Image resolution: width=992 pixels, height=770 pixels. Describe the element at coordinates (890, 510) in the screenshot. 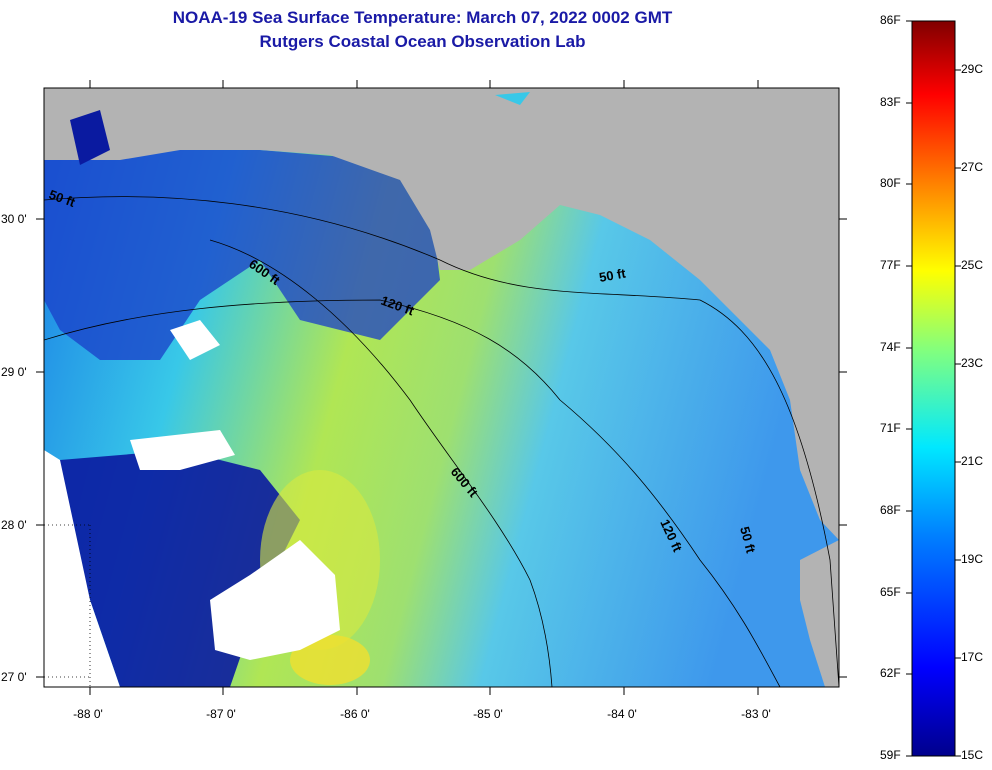

I see `colorbar-label-f: 68F` at that location.